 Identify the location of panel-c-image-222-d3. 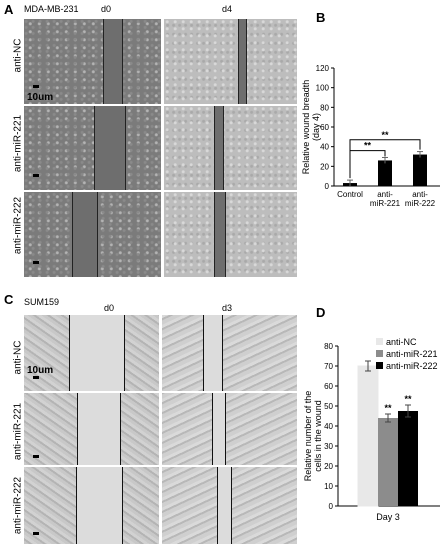
(229, 505).